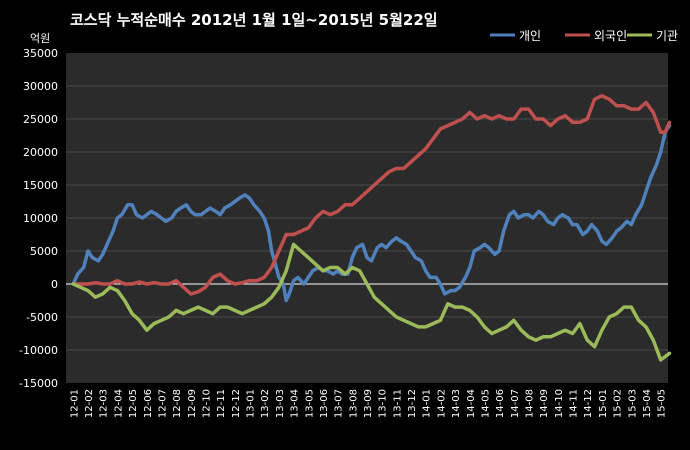  Describe the element at coordinates (254, 20) in the screenshot. I see `chart-title: 코스닥 누적순매수 2012년 1월 1일~2015년 5월22일` at that location.